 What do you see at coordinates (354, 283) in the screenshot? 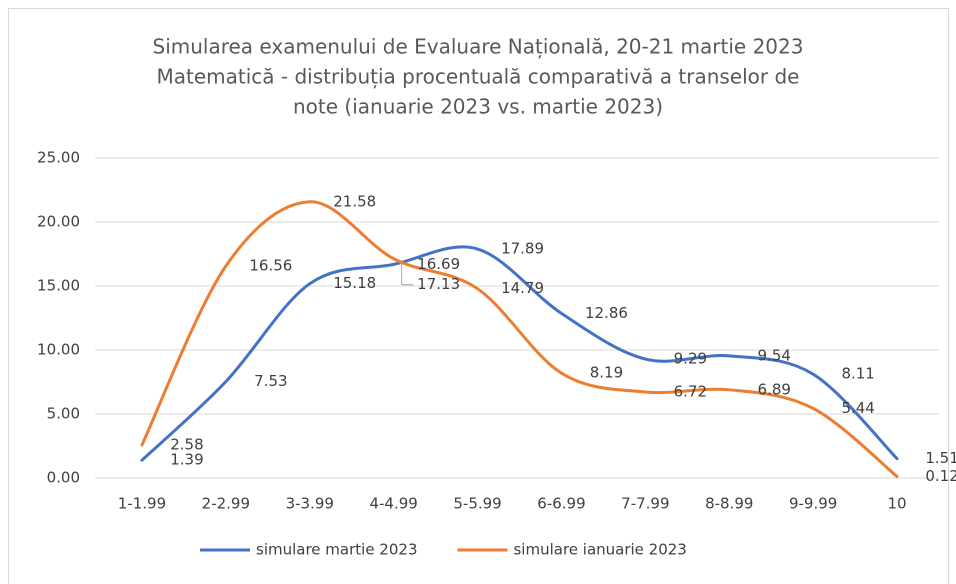
I see `data-label: 15.18` at bounding box center [354, 283].